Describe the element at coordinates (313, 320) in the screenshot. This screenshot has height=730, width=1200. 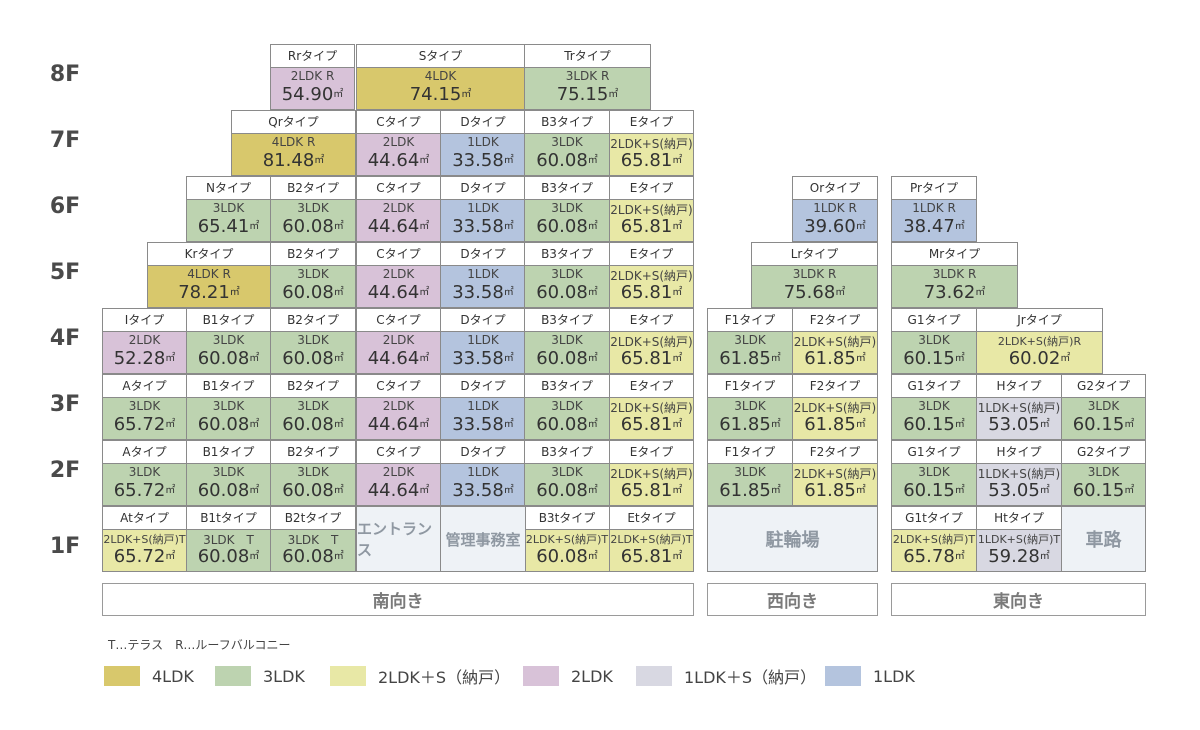
I see `unit-type-label: B2タイプ` at that location.